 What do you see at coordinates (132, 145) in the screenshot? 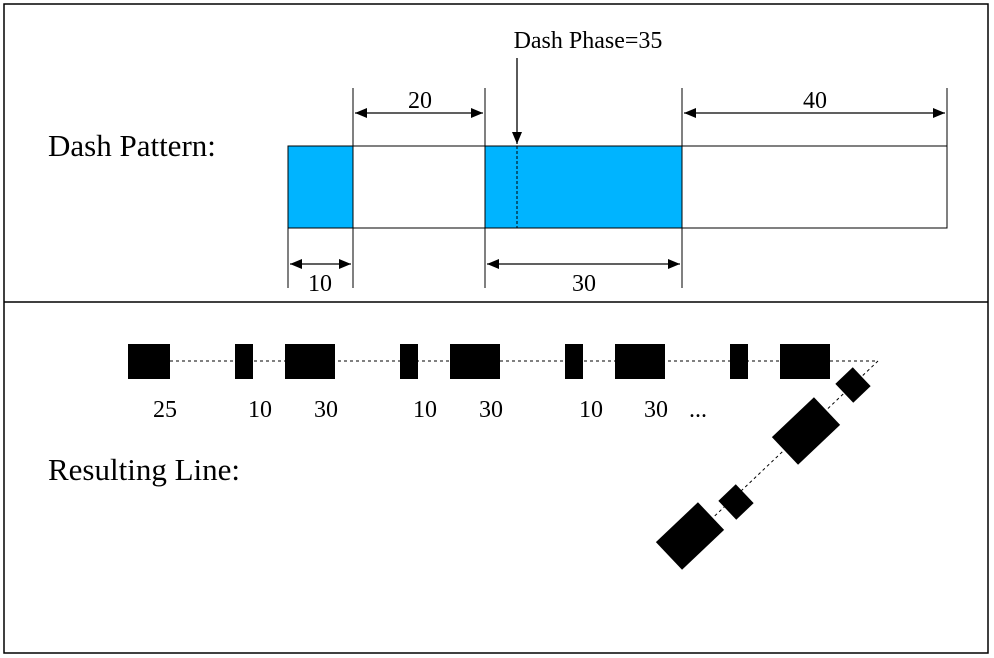
I see `dash-pattern-label: Dash Pattern:` at bounding box center [132, 145].